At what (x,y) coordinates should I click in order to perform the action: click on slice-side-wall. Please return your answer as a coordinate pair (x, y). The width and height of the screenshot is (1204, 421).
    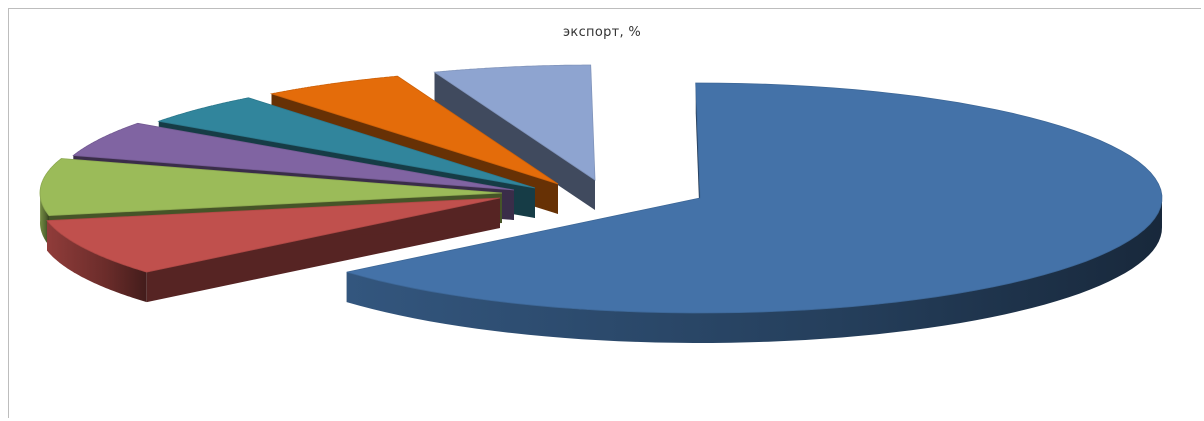
    Looking at the image, I should click on (514, 141).